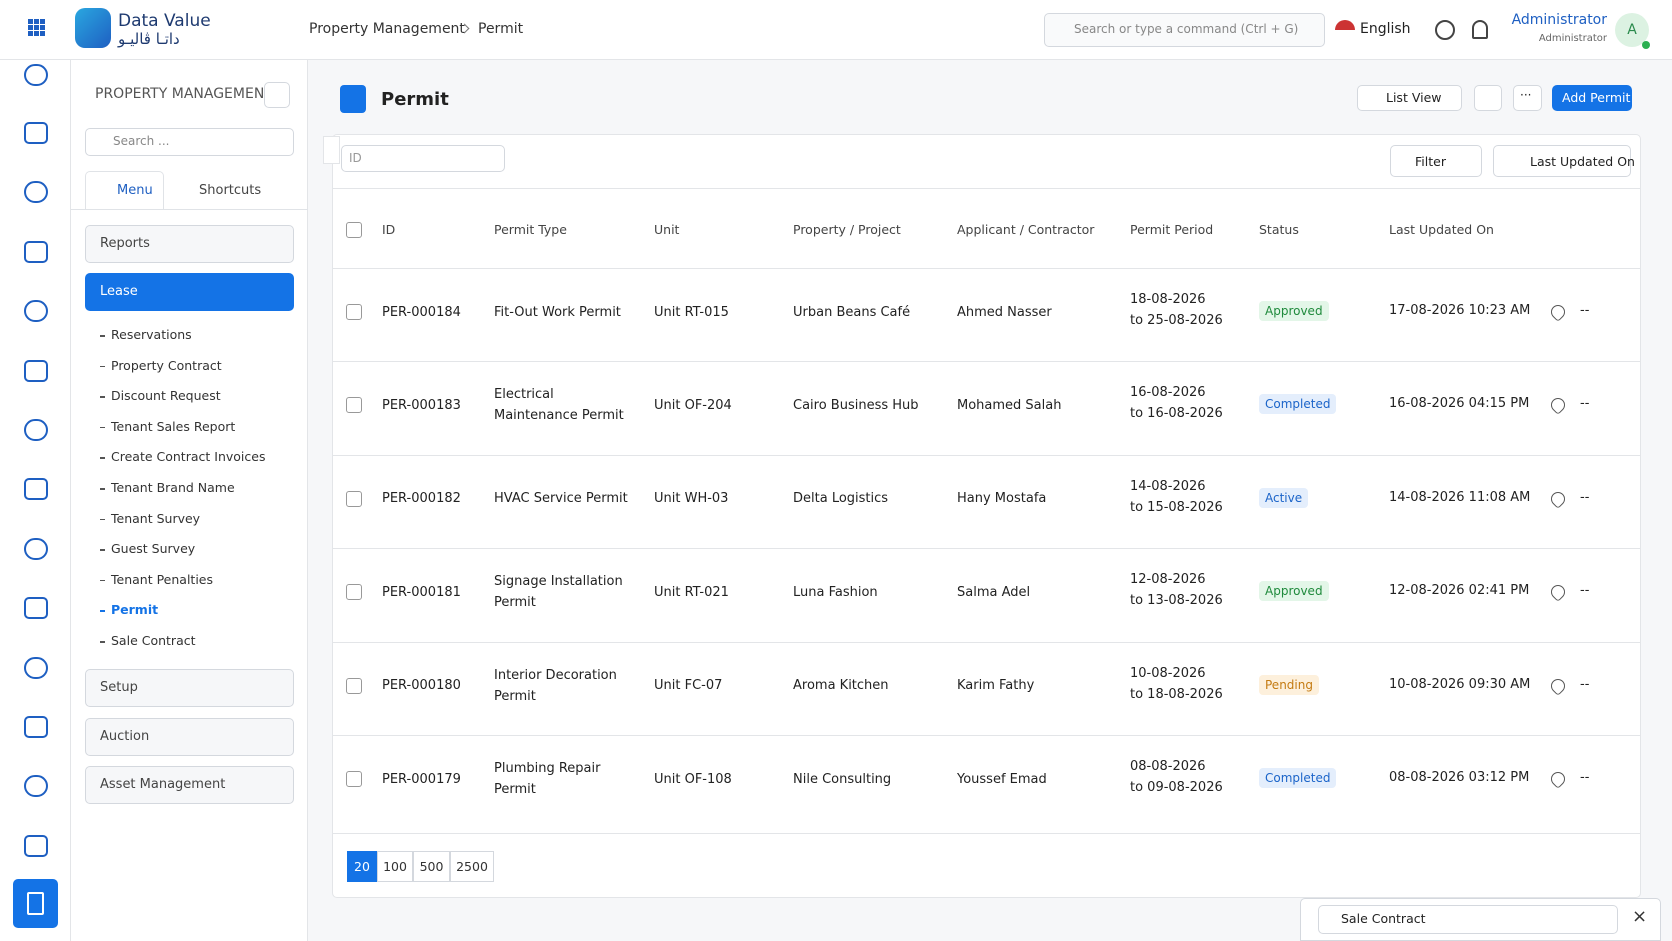  I want to click on rail-active-icon, so click(35, 903).